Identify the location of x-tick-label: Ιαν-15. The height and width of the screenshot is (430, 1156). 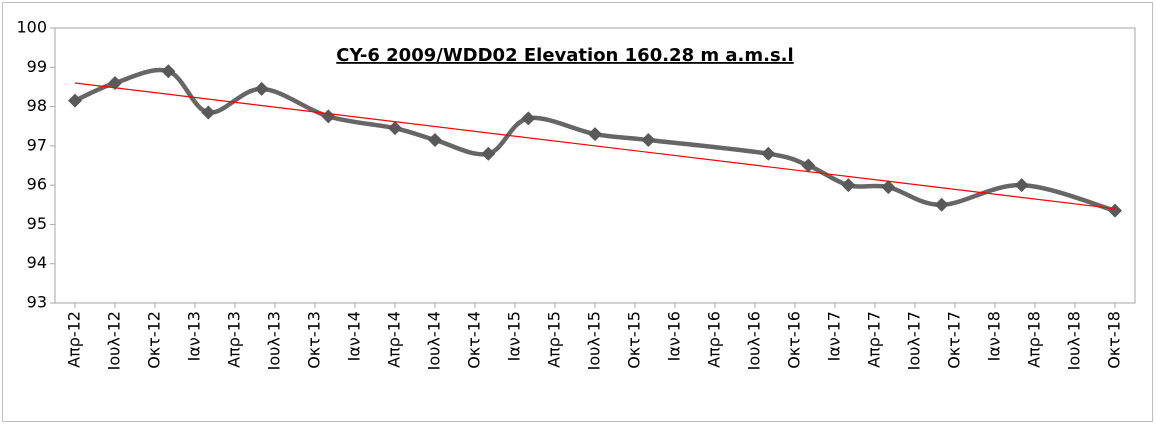
(514, 336).